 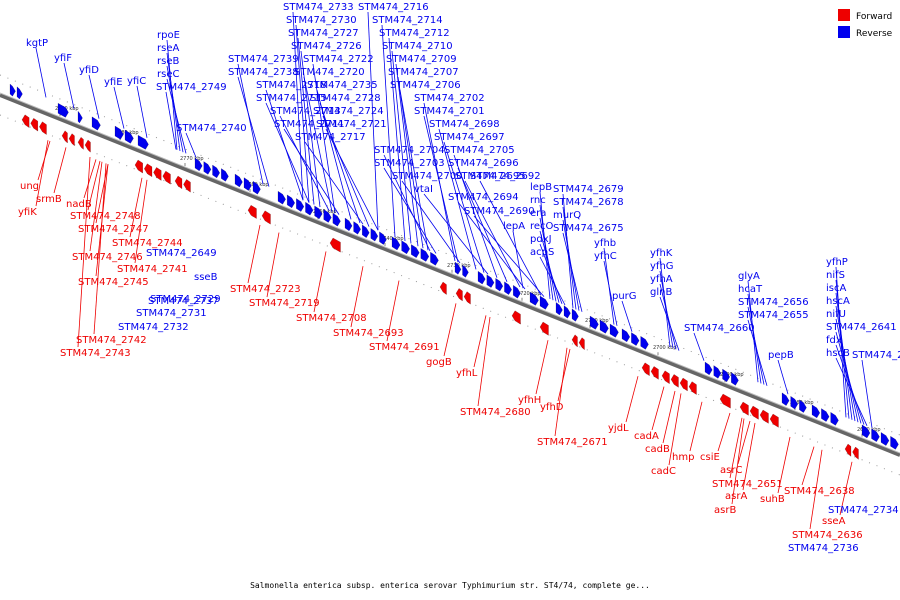 I want to click on reverse-gene-label: STM474_2706, so click(x=425, y=85).